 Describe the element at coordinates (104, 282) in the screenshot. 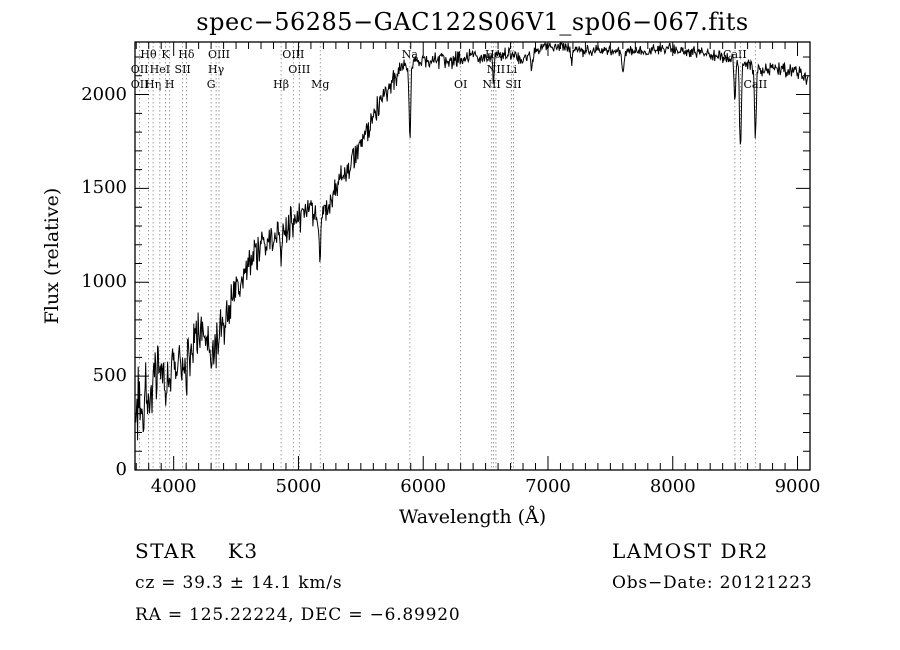

I see `y-tick-label: 1000` at that location.